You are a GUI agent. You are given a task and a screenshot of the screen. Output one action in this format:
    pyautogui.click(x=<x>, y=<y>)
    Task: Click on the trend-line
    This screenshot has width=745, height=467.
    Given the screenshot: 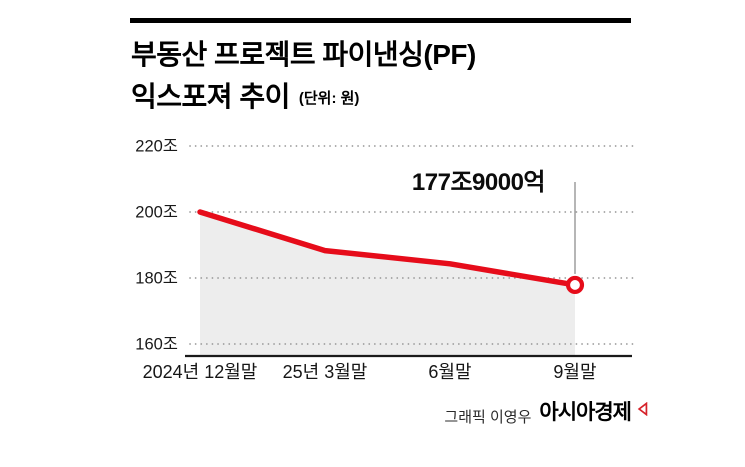 What is the action you would take?
    pyautogui.click(x=387, y=248)
    